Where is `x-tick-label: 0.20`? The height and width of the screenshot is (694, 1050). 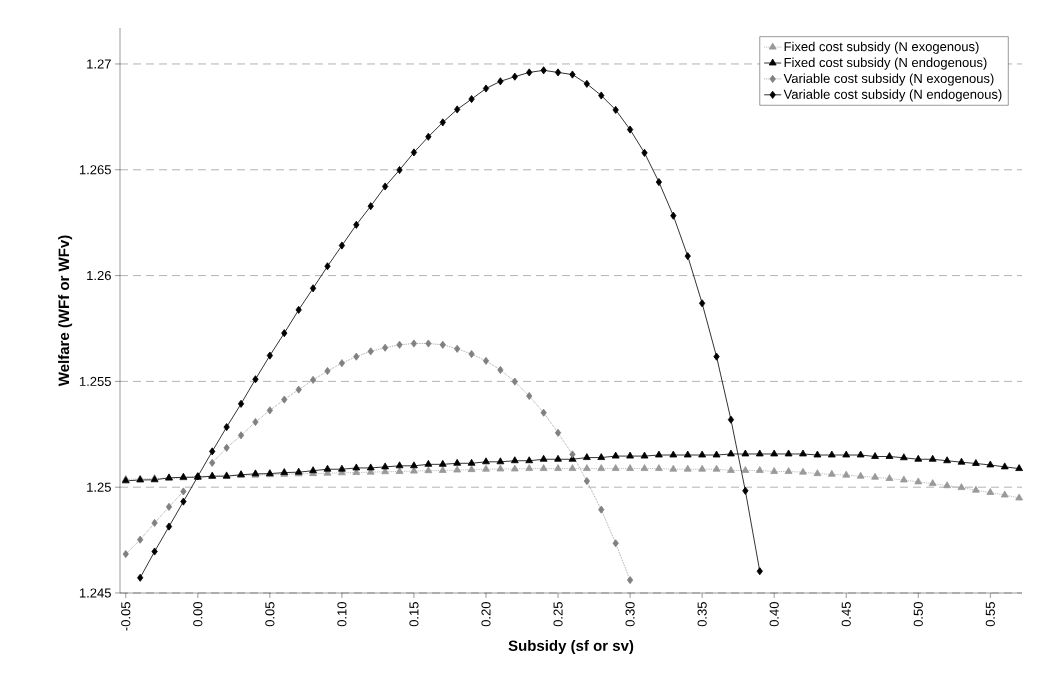
x-tick-label: 0.20 is located at coordinates (486, 614).